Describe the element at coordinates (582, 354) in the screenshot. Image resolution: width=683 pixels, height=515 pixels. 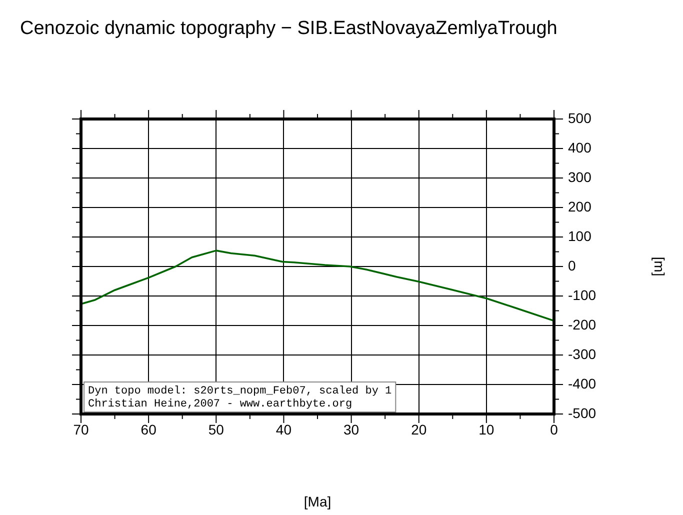
I see `y-tick-label: -300` at that location.